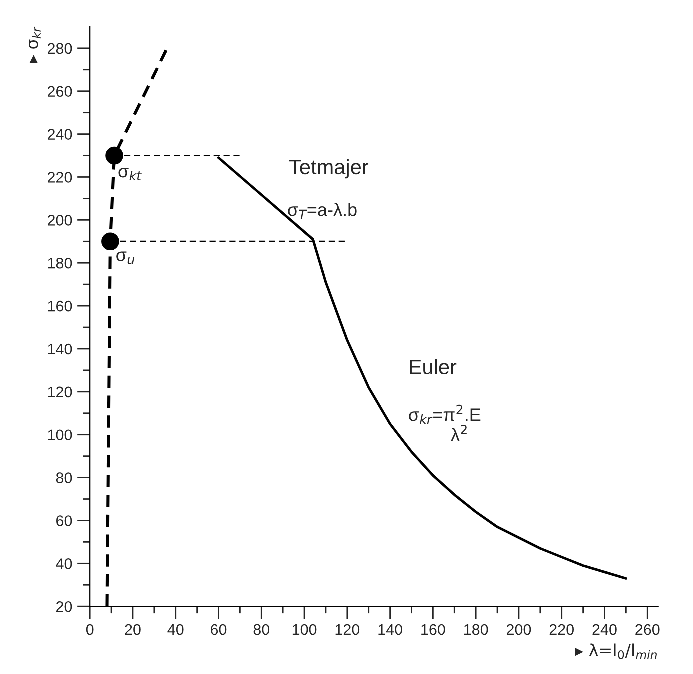  Describe the element at coordinates (60, 306) in the screenshot. I see `y-tick-label: 160` at that location.